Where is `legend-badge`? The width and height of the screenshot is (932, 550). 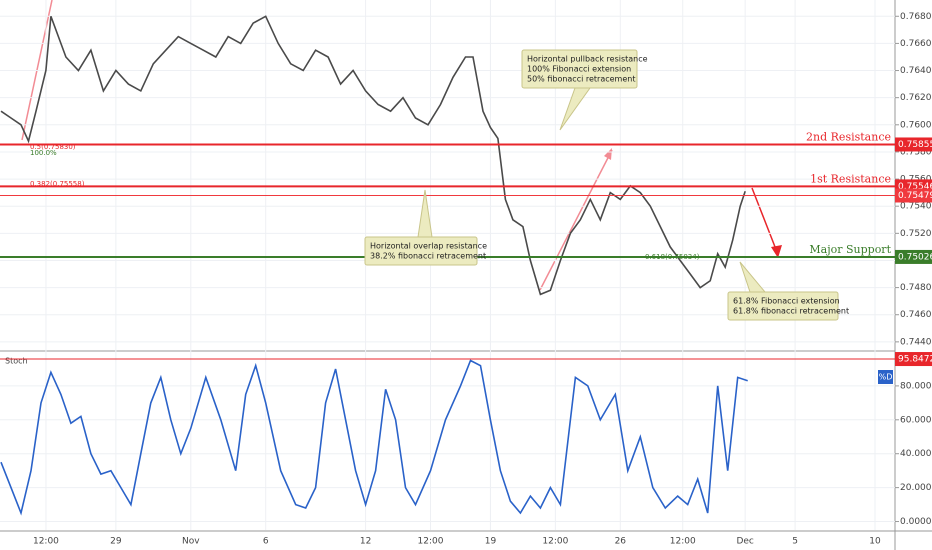
legend-badge is located at coordinates (885, 377).